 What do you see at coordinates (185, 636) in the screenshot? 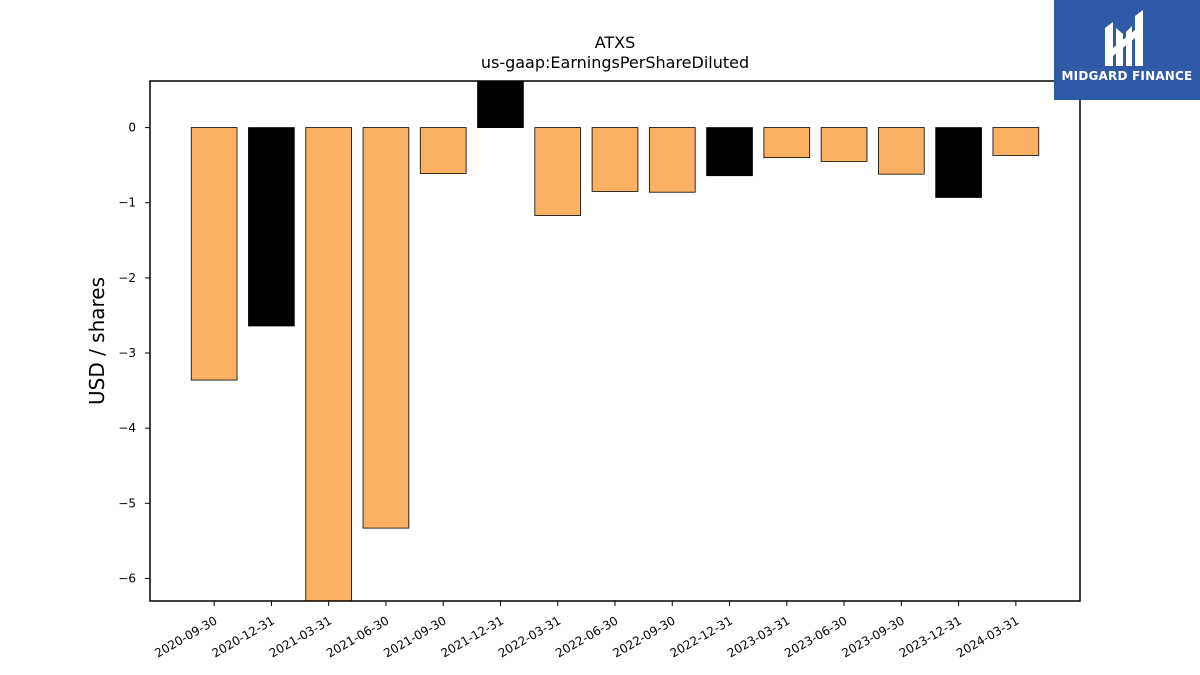
I see `x-tick-label: 2020-09-30` at bounding box center [185, 636].